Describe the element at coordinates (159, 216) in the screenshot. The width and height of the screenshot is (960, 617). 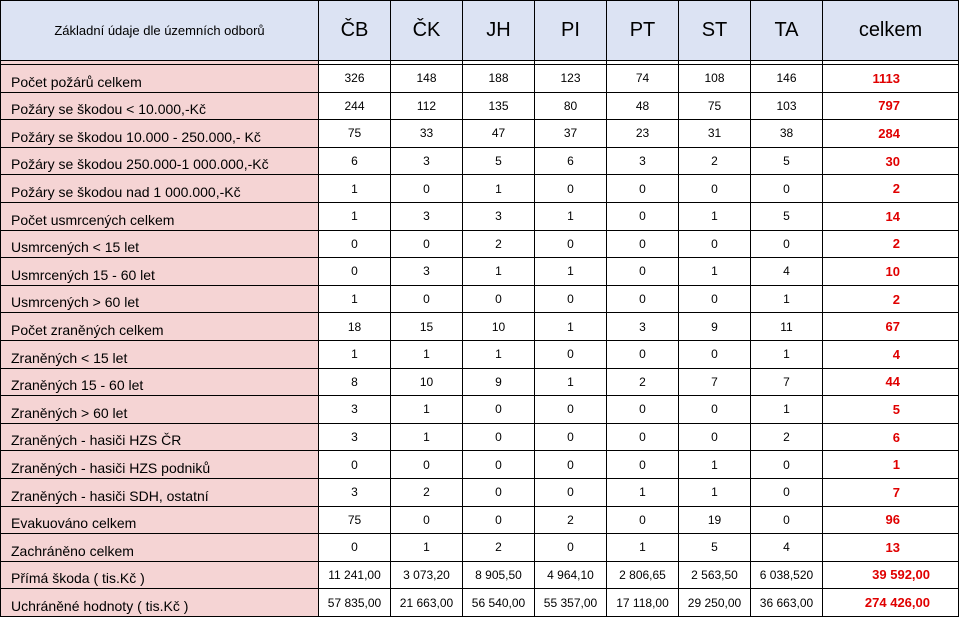
I see `row-label: Počet usmrcených celkem` at that location.